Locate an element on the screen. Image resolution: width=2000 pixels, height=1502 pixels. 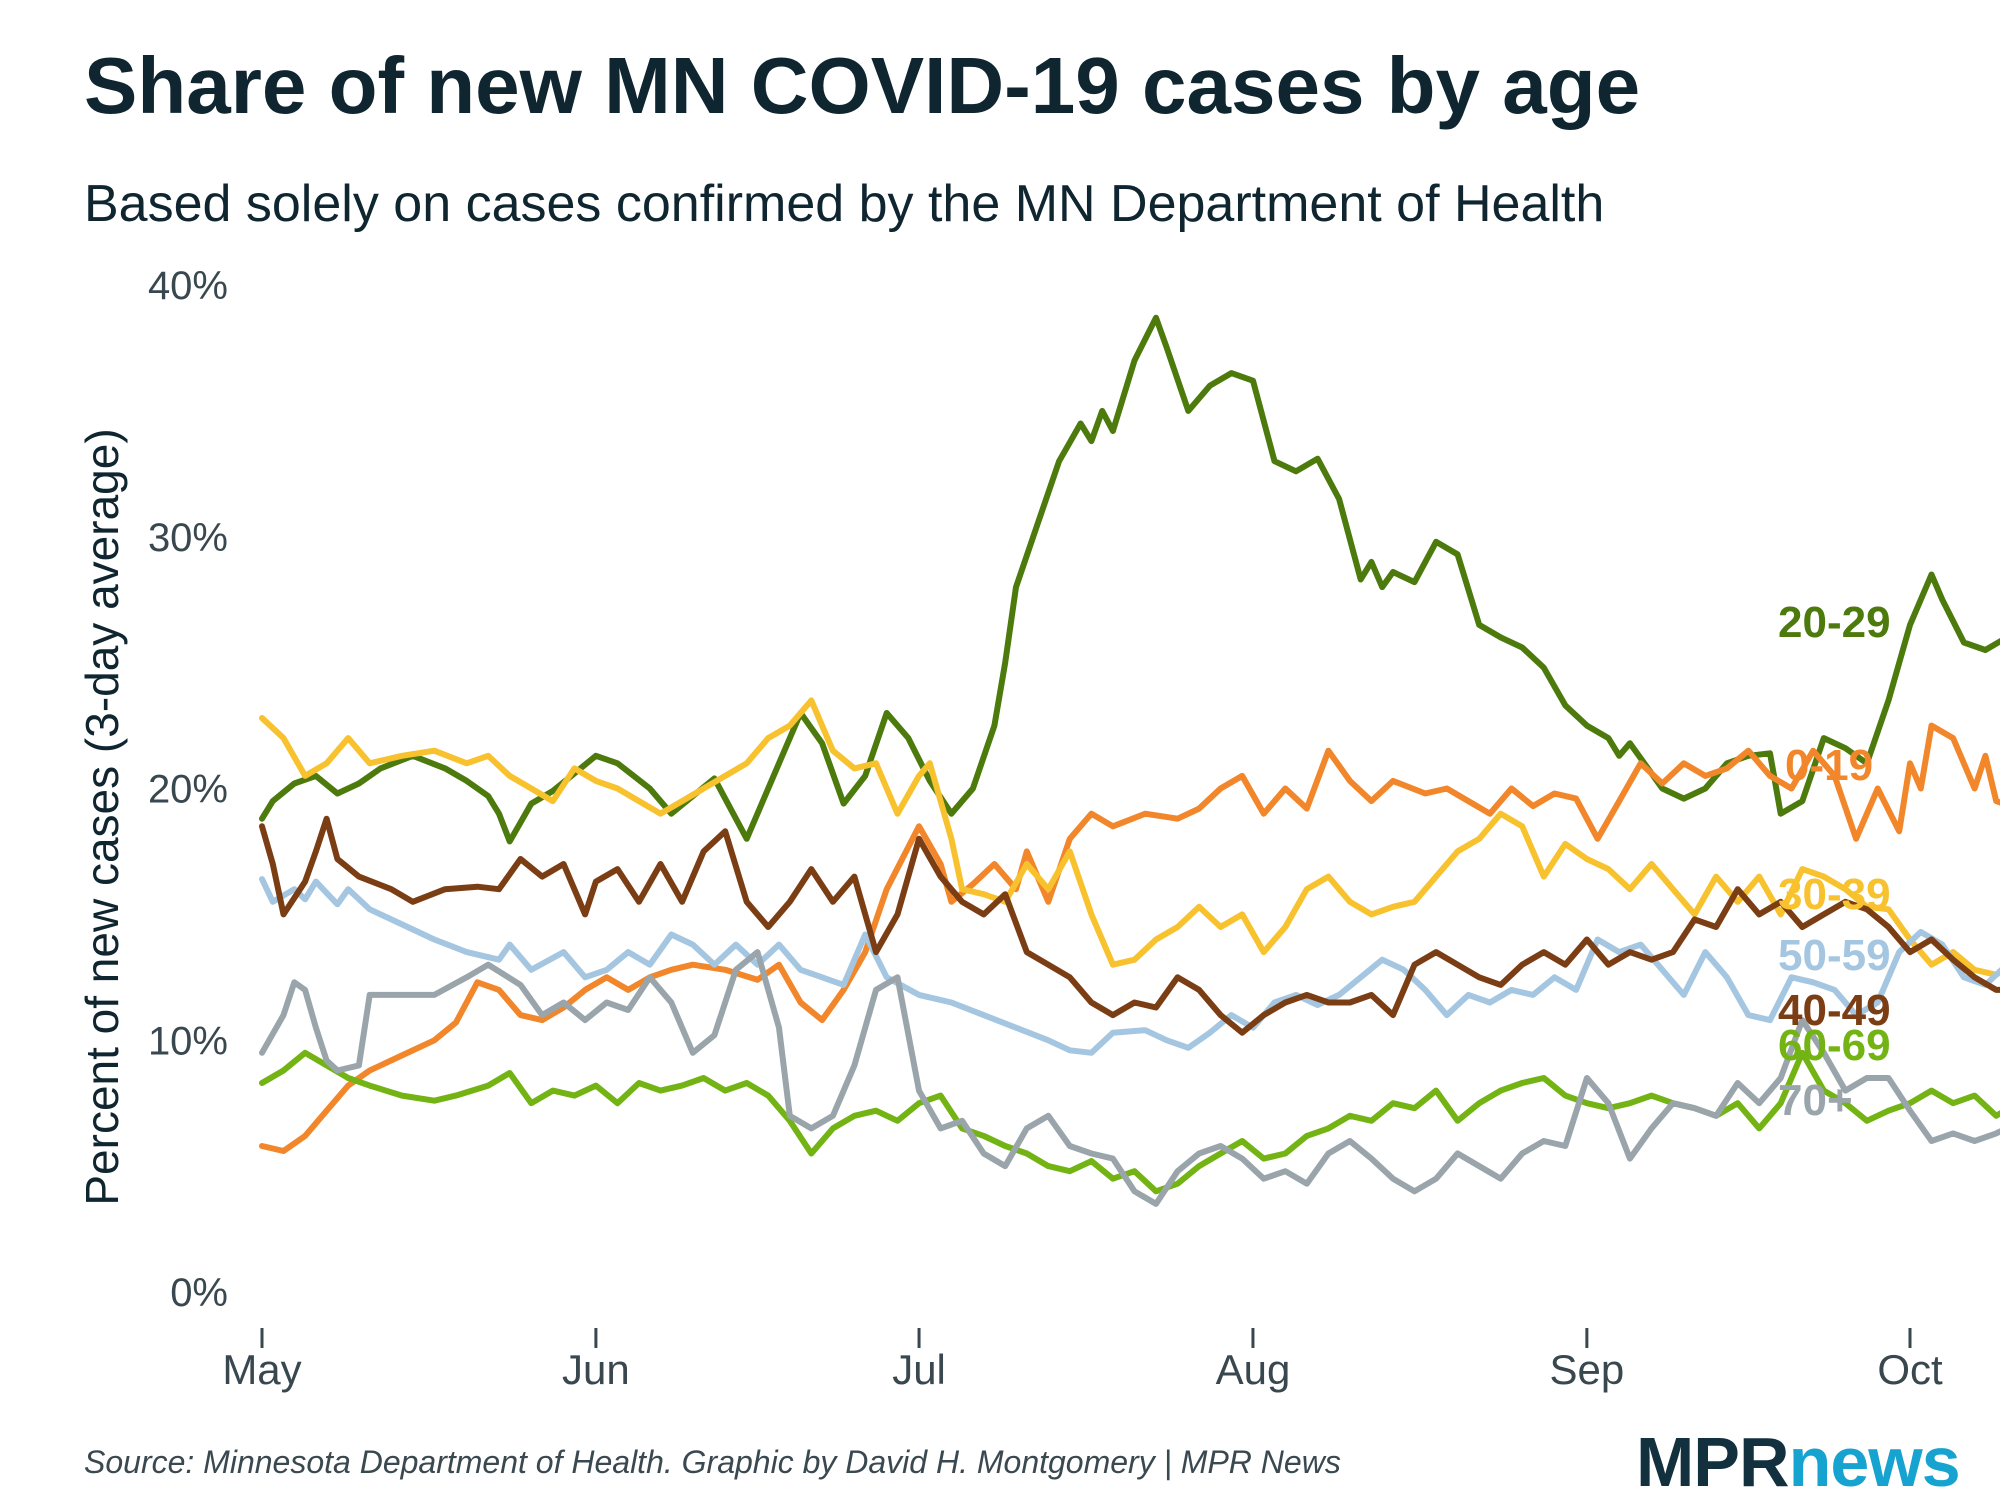
x-tick-label: Jun is located at coordinates (596, 1369).